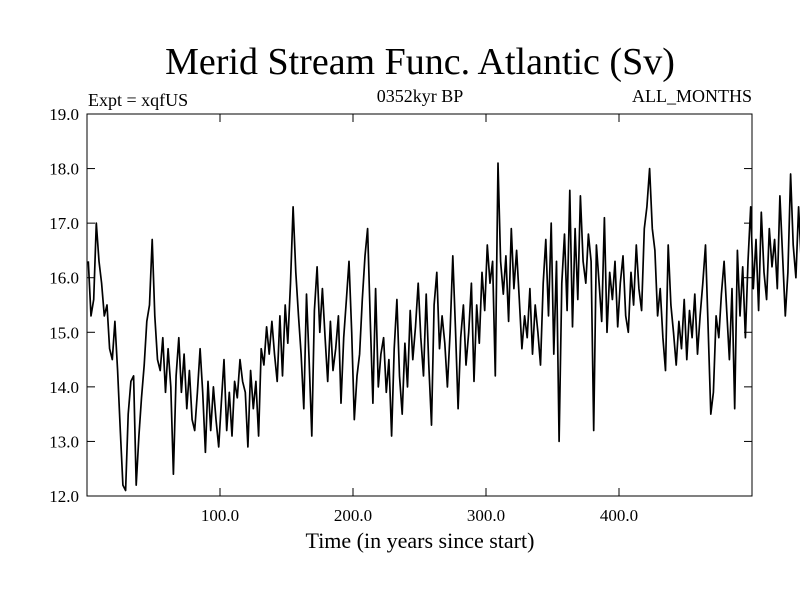 Image resolution: width=800 pixels, height=600 pixels. Describe the element at coordinates (64, 223) in the screenshot. I see `y-tick-label: 17.0` at that location.